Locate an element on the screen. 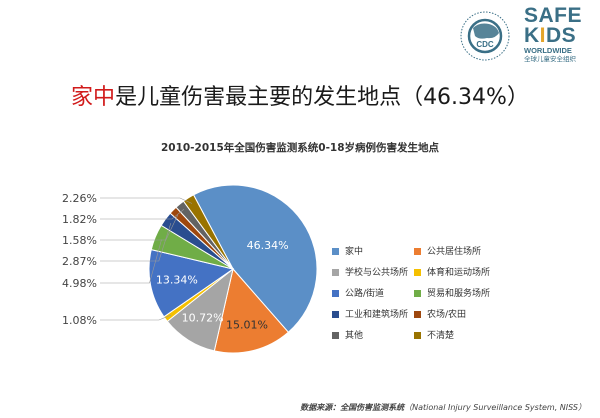 The height and width of the screenshot is (418, 600). safe-kids-line4: 全球儿童安全组织 is located at coordinates (550, 59).